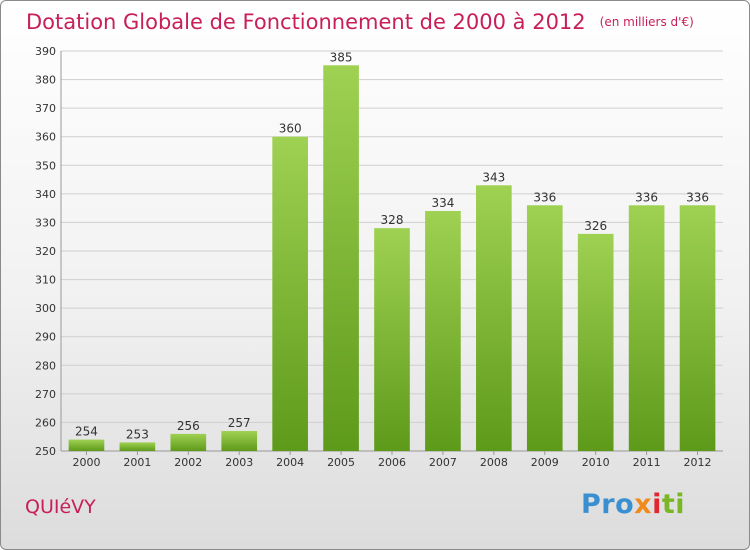  I want to click on y-tick-label: 290, so click(45, 337).